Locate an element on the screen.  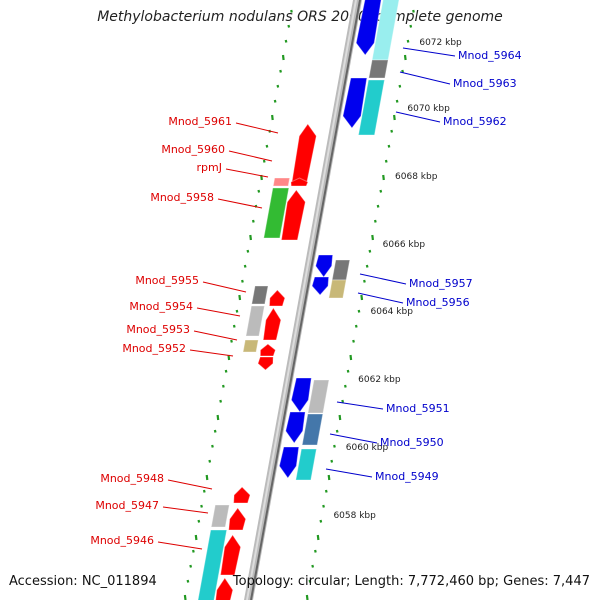
scale-label: 6072 kbp is located at coordinates (440, 43).